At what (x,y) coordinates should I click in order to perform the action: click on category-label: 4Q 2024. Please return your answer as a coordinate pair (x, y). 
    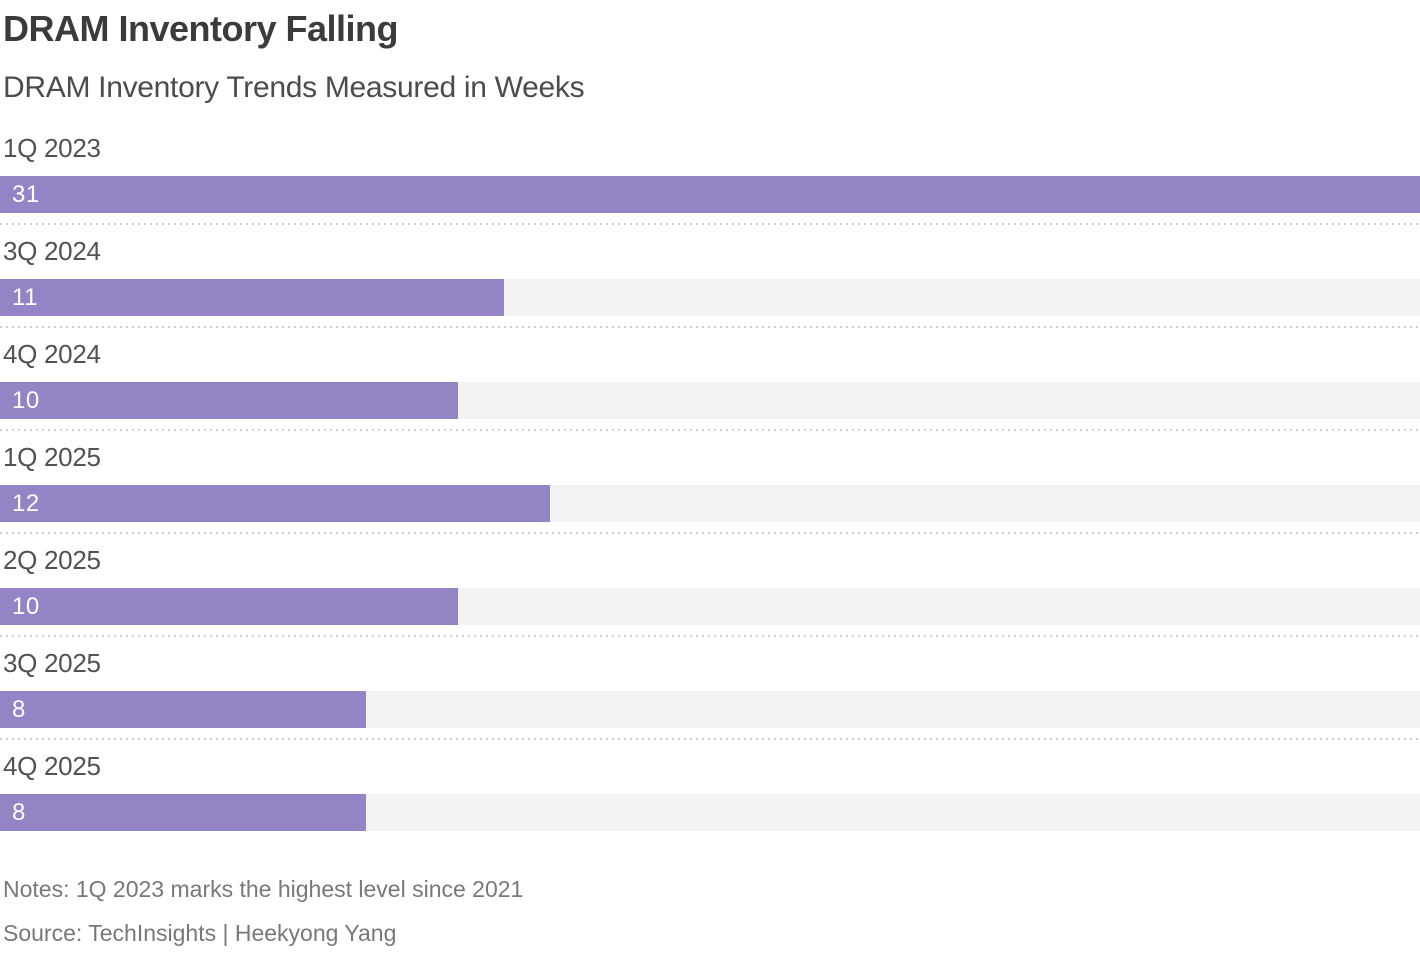
    Looking at the image, I should click on (52, 354).